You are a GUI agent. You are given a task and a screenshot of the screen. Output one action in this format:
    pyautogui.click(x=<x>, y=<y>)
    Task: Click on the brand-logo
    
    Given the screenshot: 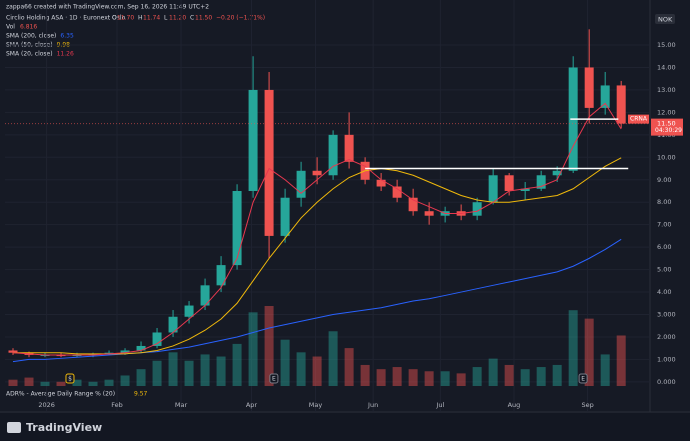 What is the action you would take?
    pyautogui.click(x=14, y=427)
    